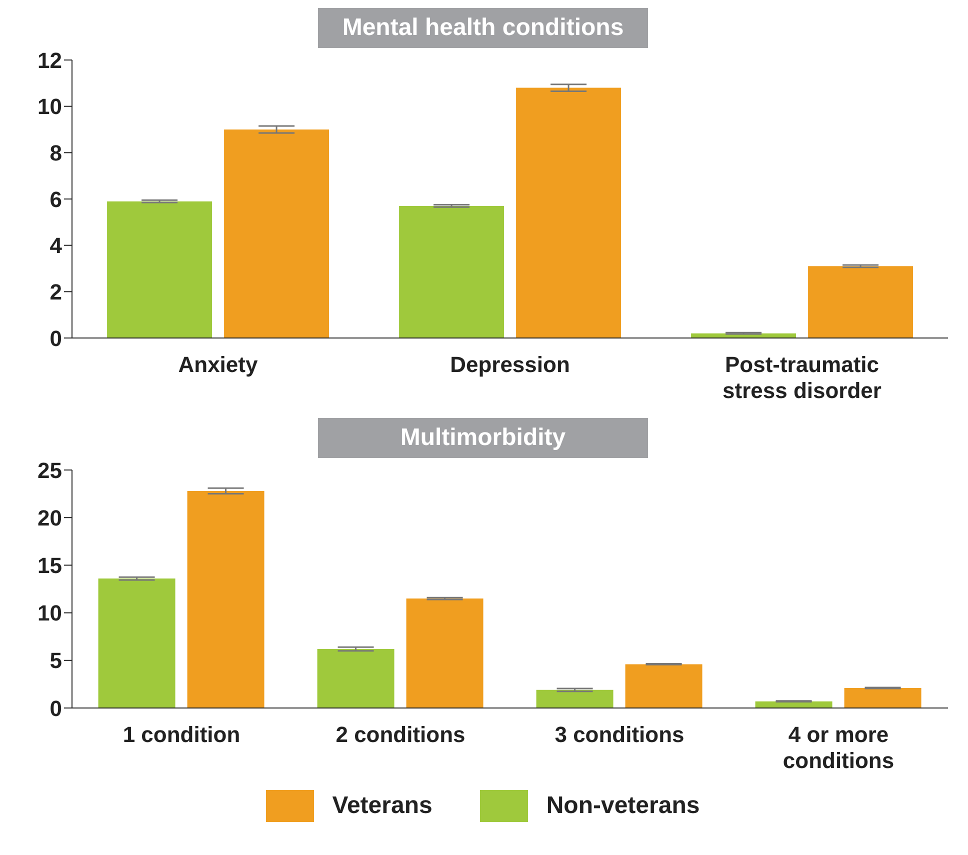 The width and height of the screenshot is (968, 855). Describe the element at coordinates (181, 734) in the screenshot. I see `x-tick-label: 1 condition` at that location.